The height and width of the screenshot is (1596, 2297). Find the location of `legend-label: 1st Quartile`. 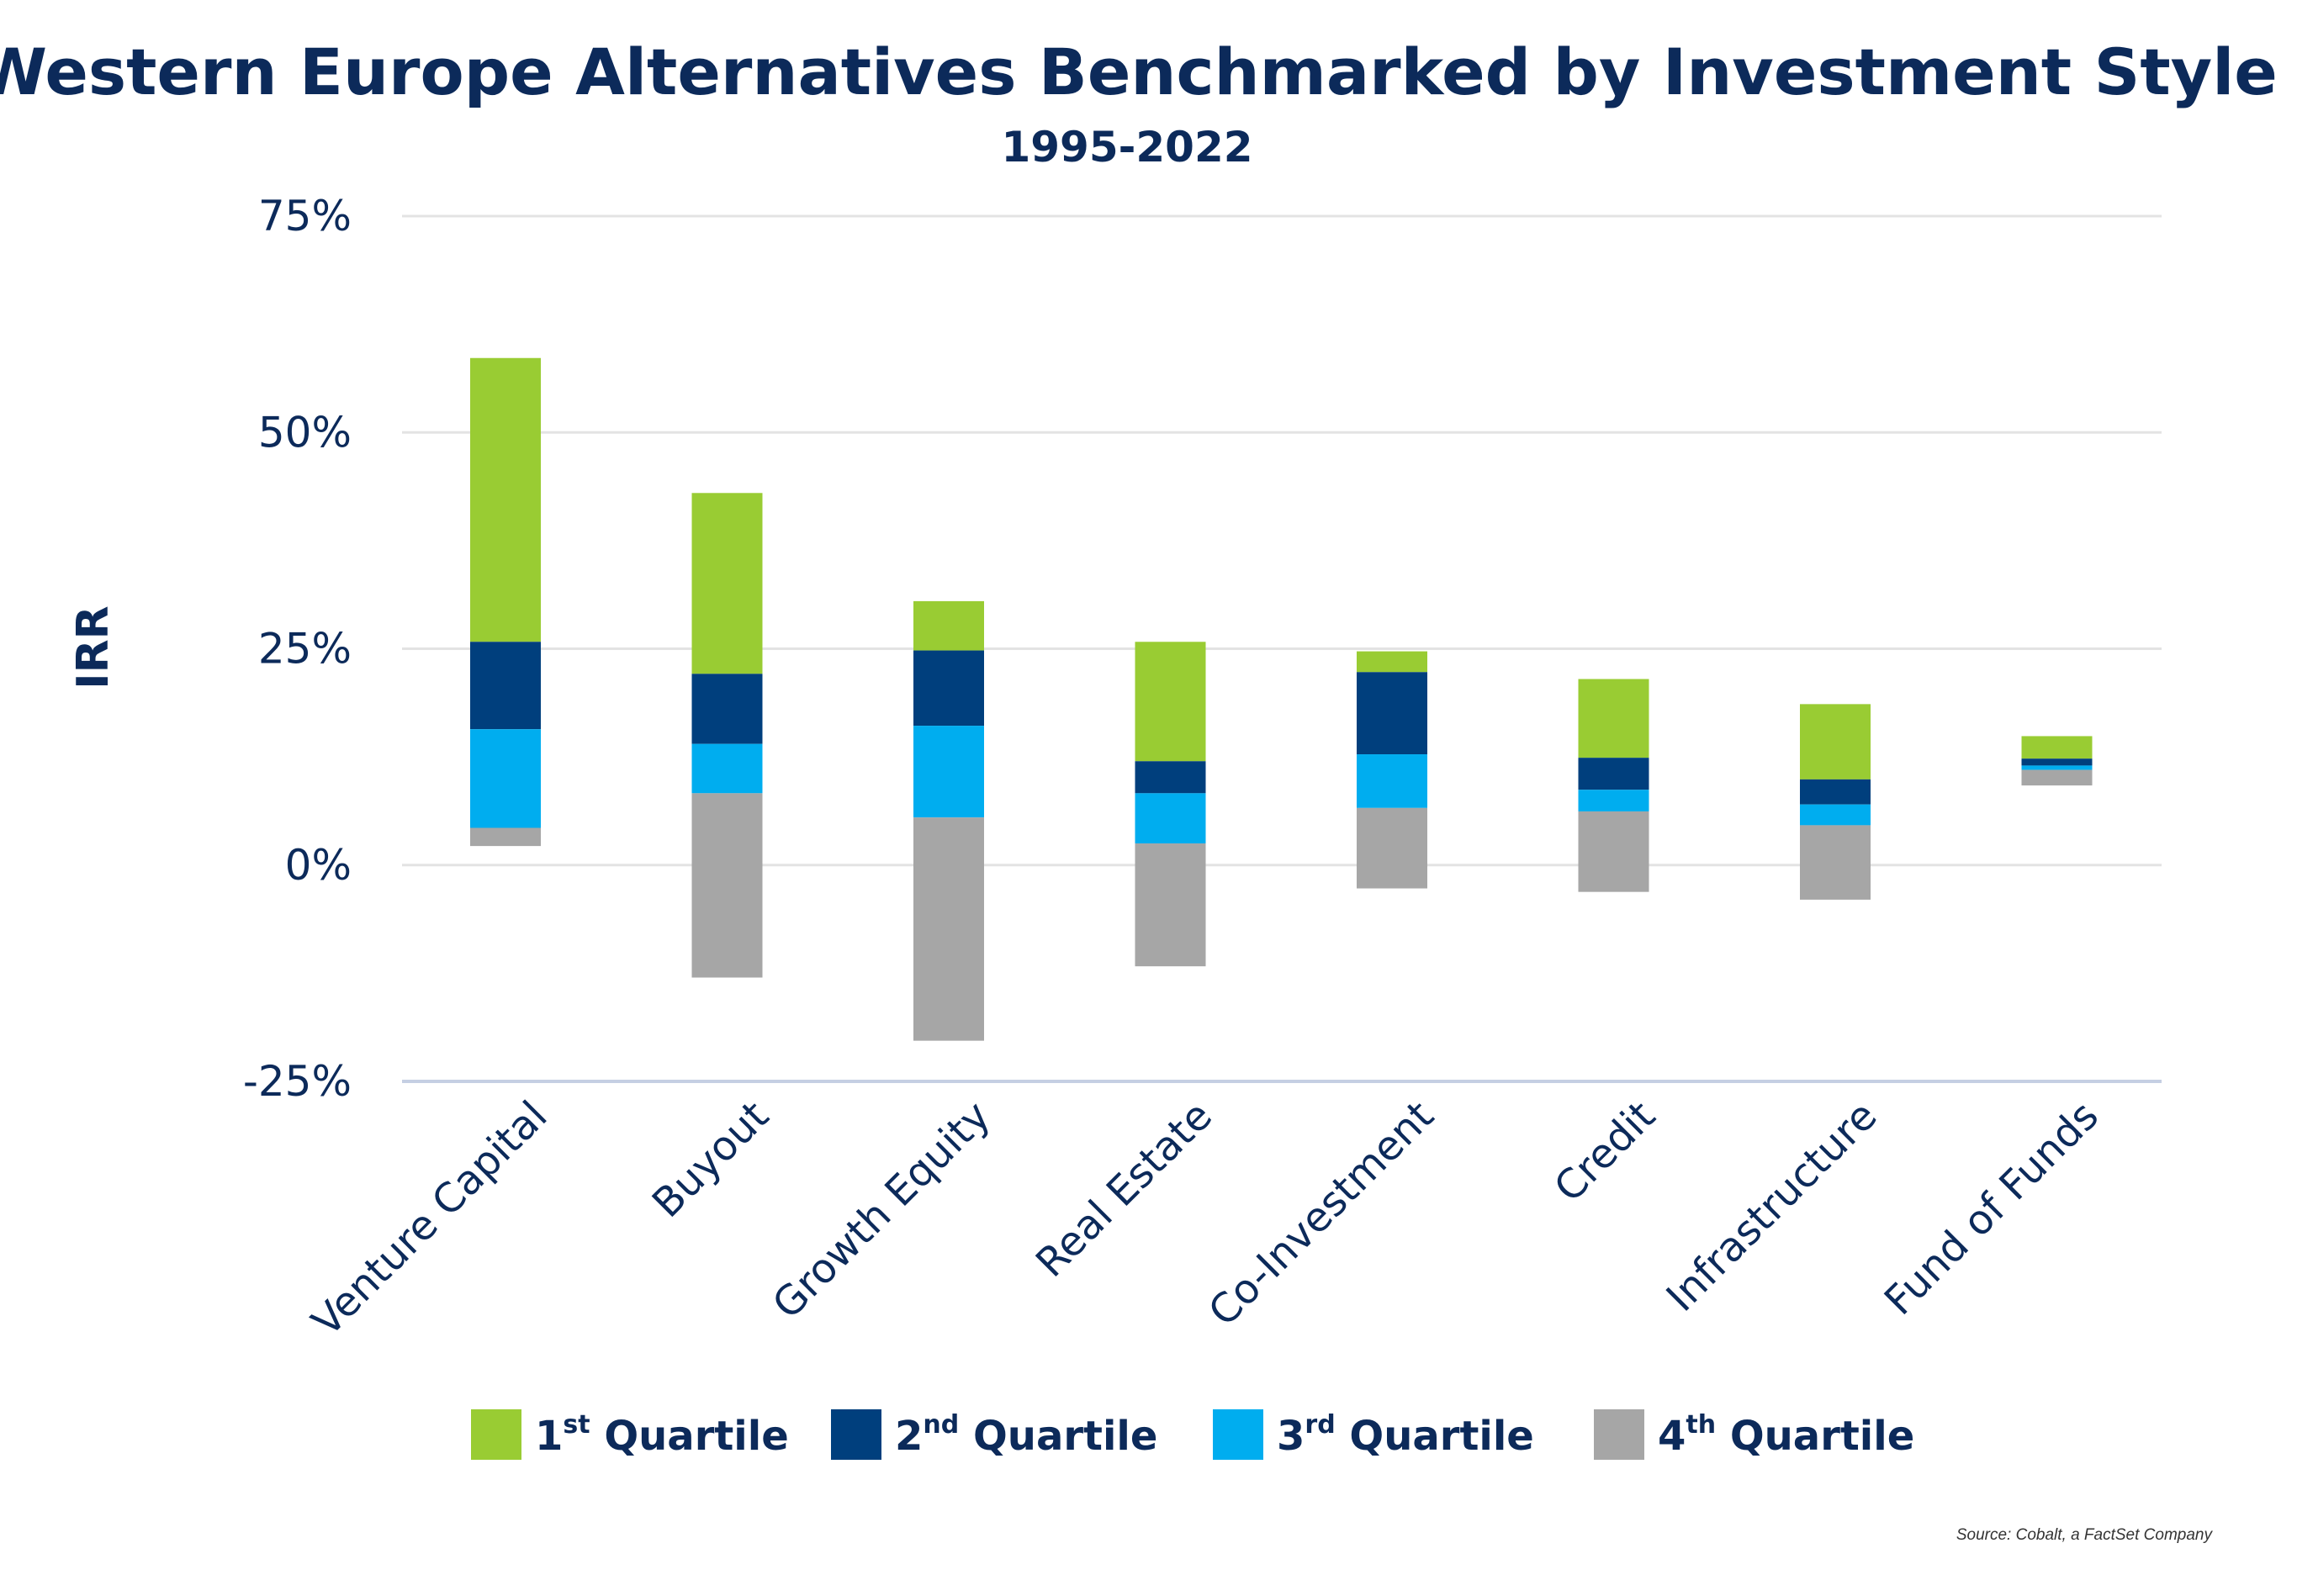

legend-label: 1st Quartile is located at coordinates (662, 1435).